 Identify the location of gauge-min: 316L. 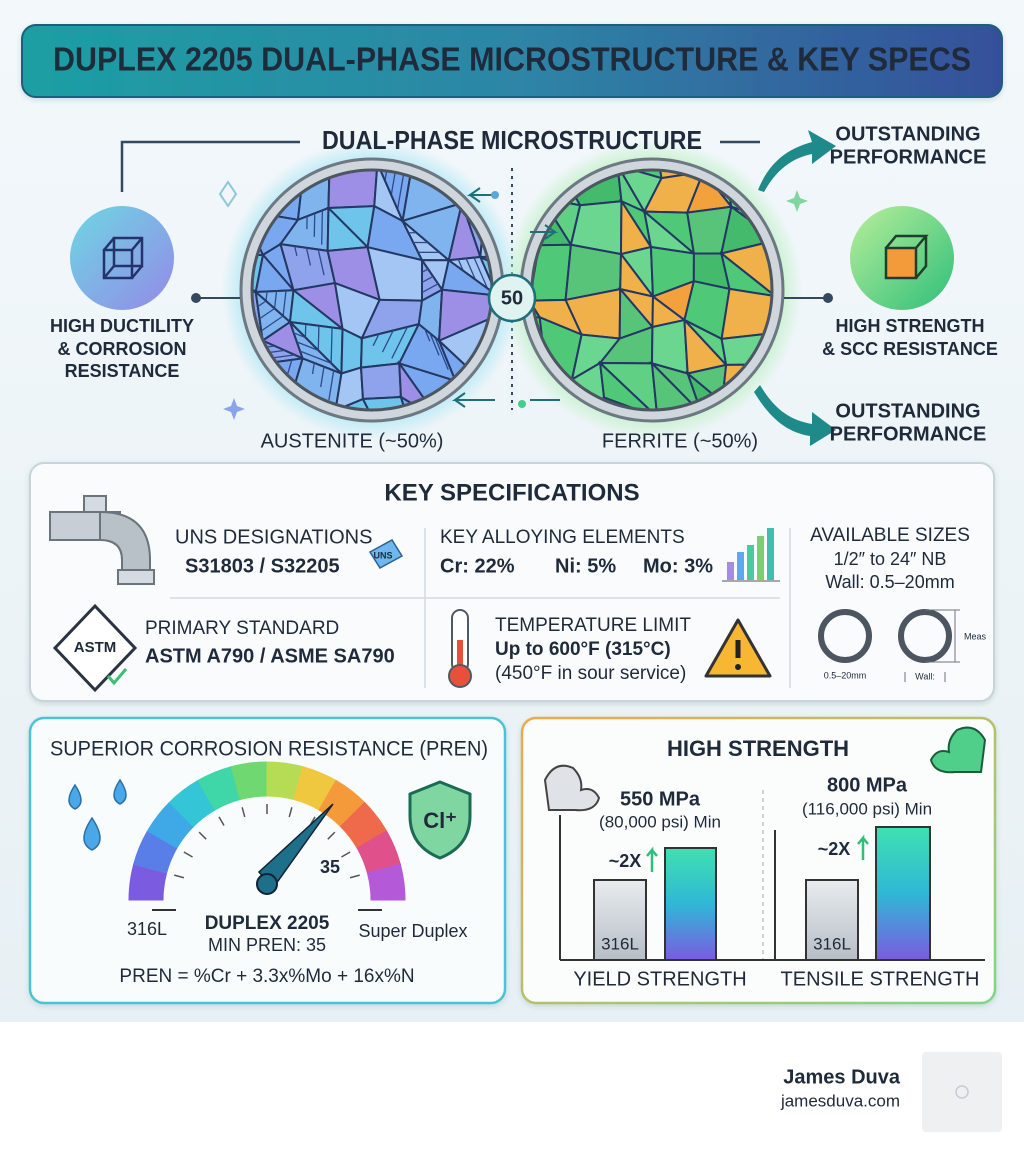
(147, 929).